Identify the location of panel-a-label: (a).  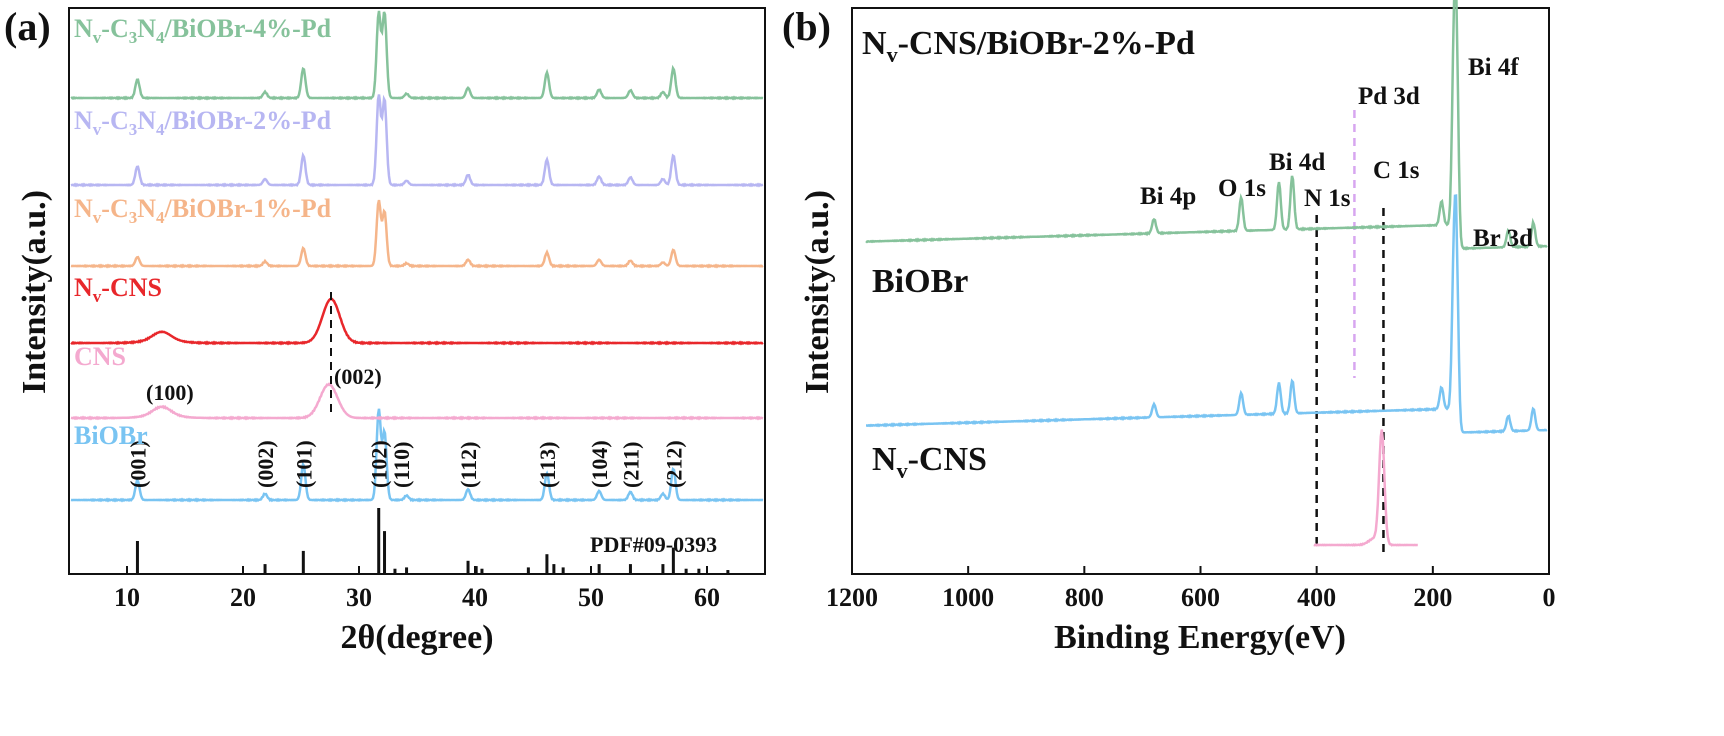
(27, 26).